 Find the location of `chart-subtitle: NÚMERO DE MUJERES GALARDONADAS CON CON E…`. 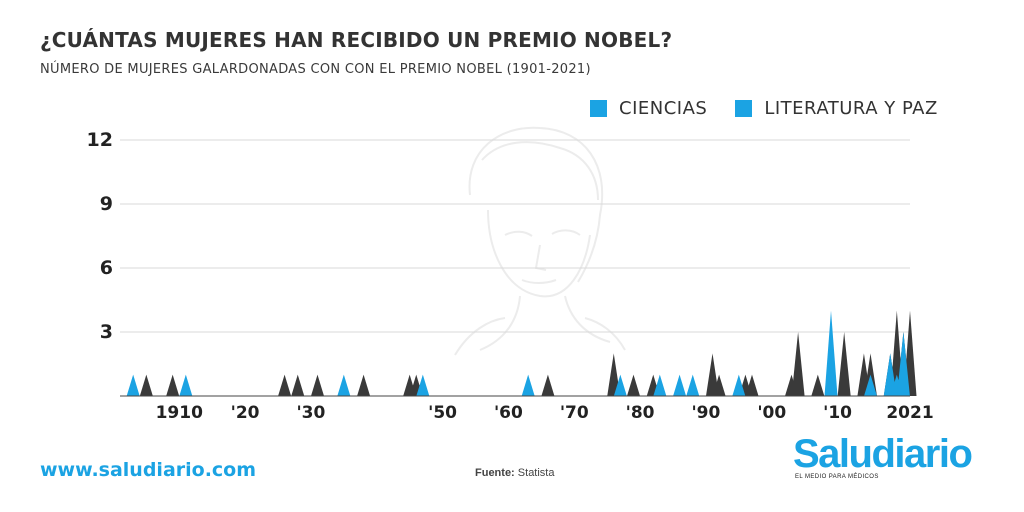

chart-subtitle: NÚMERO DE MUJERES GALARDONADAS CON CON E… is located at coordinates (315, 69).